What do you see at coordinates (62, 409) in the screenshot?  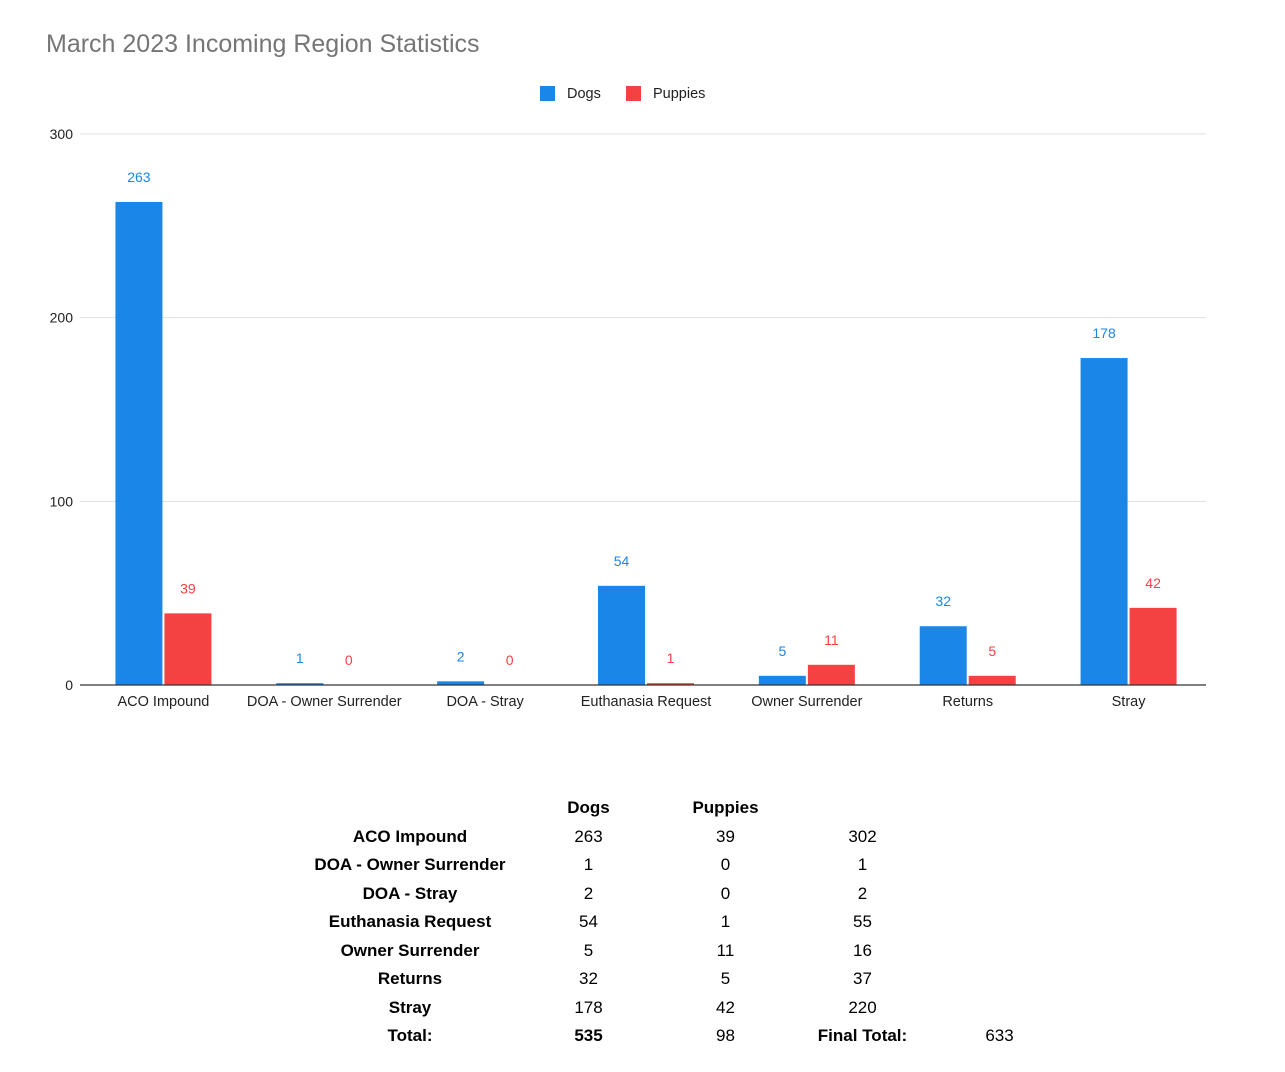 I see `y-axis-ticks: 0 100 200 300` at bounding box center [62, 409].